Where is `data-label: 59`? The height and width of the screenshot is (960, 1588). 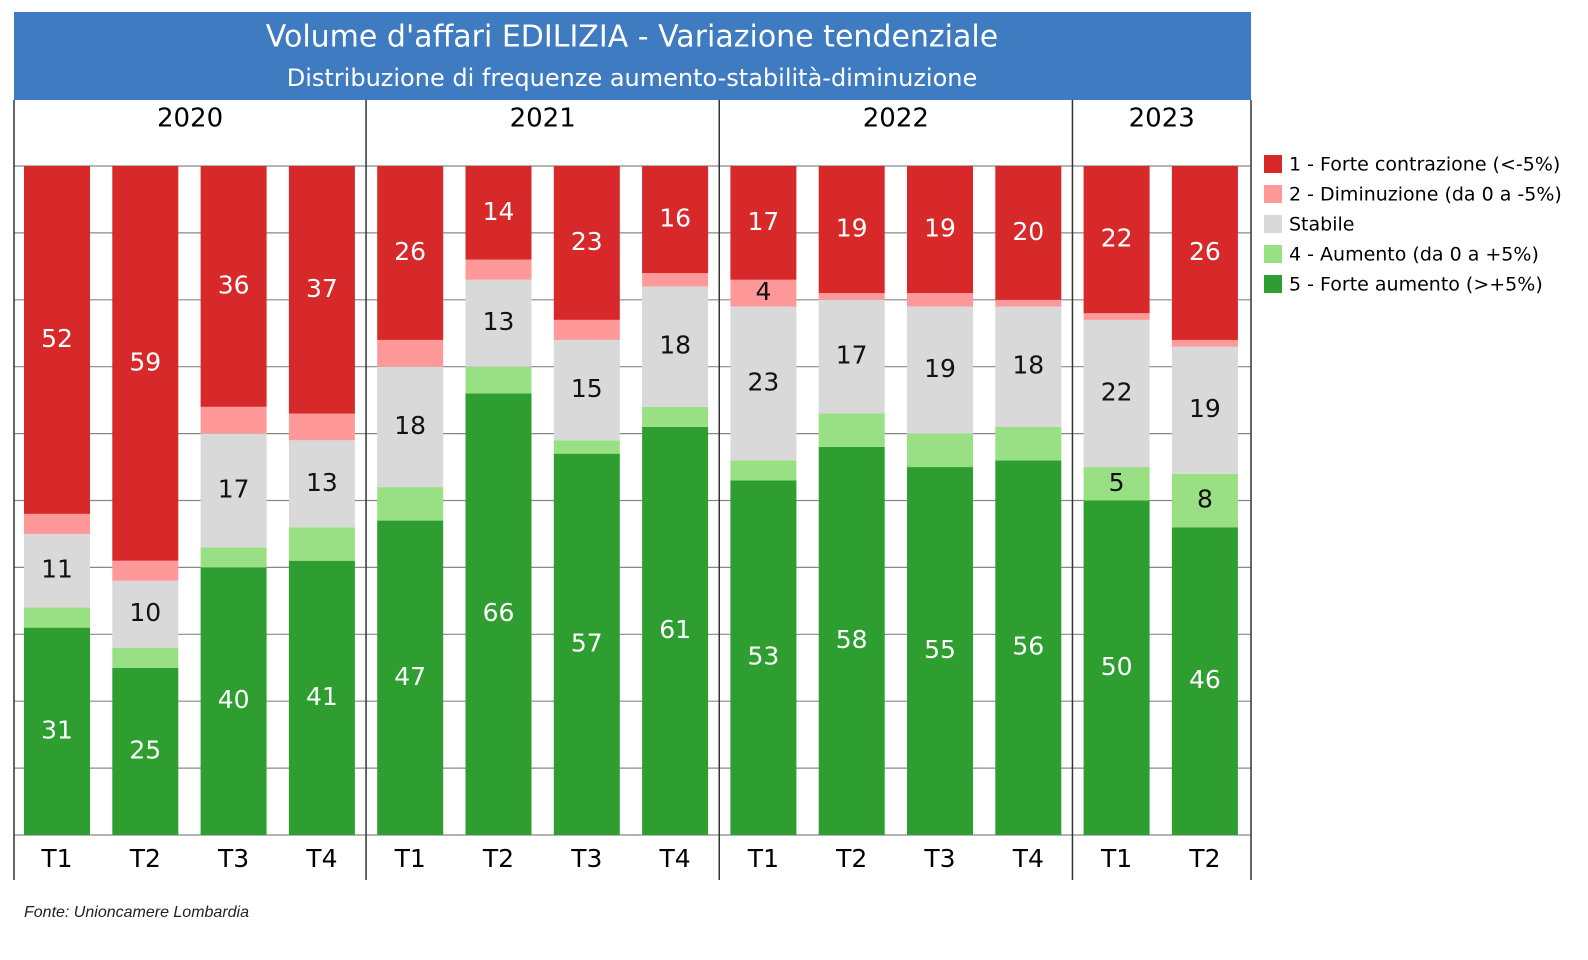 data-label: 59 is located at coordinates (145, 361).